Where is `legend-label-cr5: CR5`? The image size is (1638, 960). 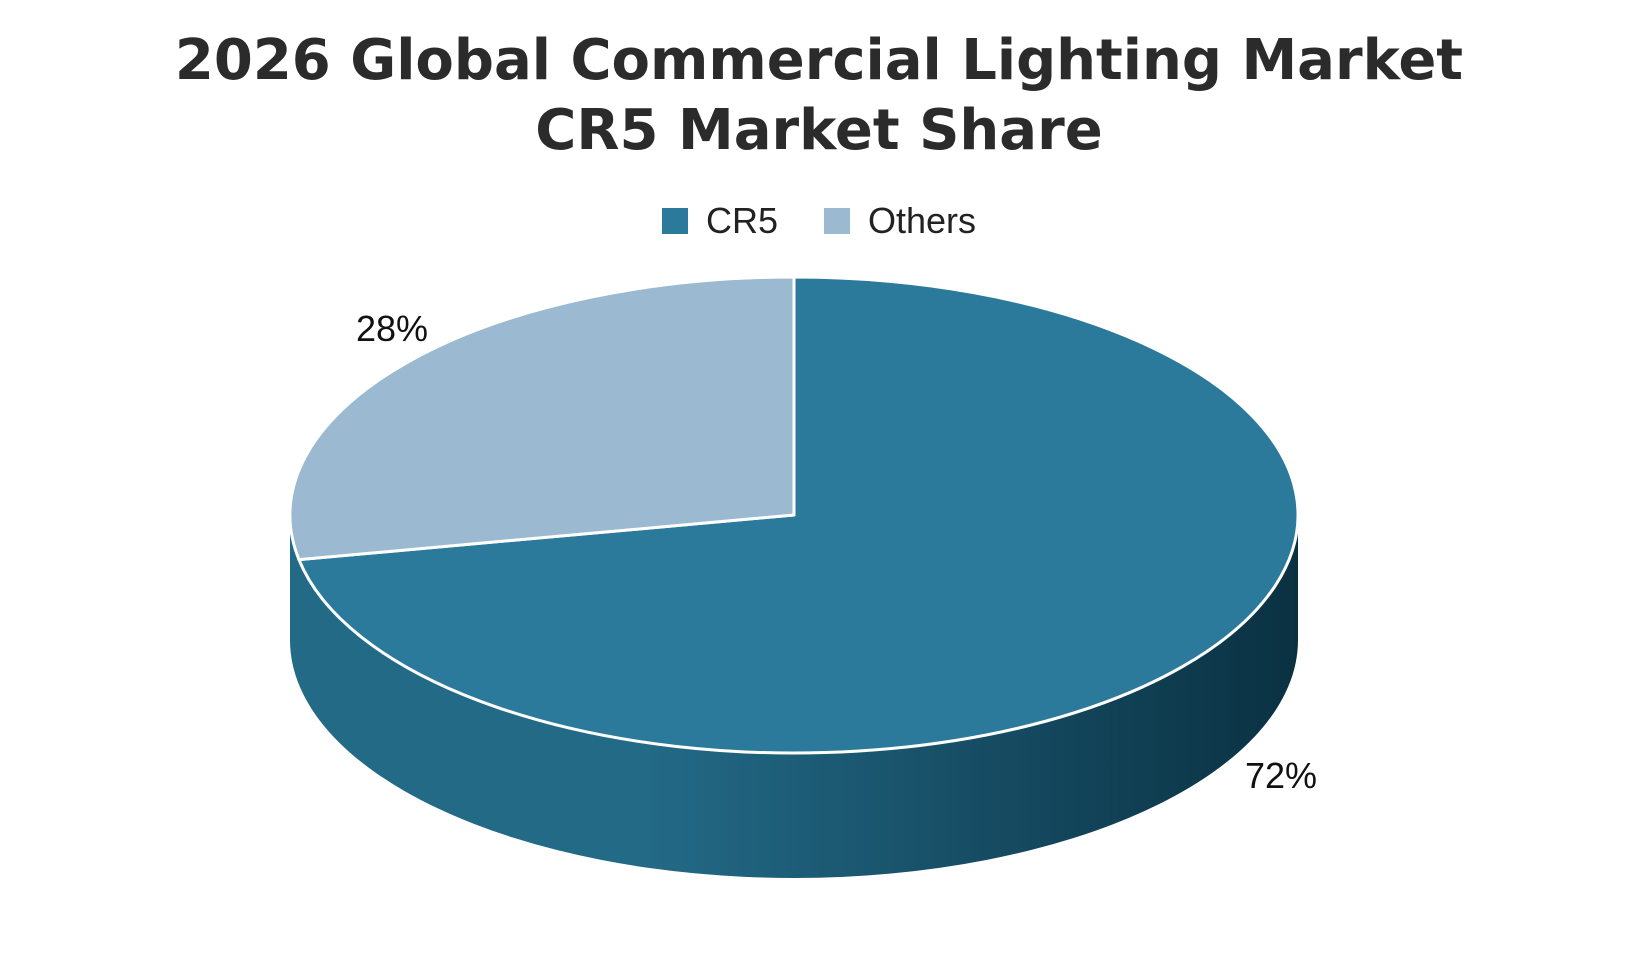 legend-label-cr5: CR5 is located at coordinates (741, 220).